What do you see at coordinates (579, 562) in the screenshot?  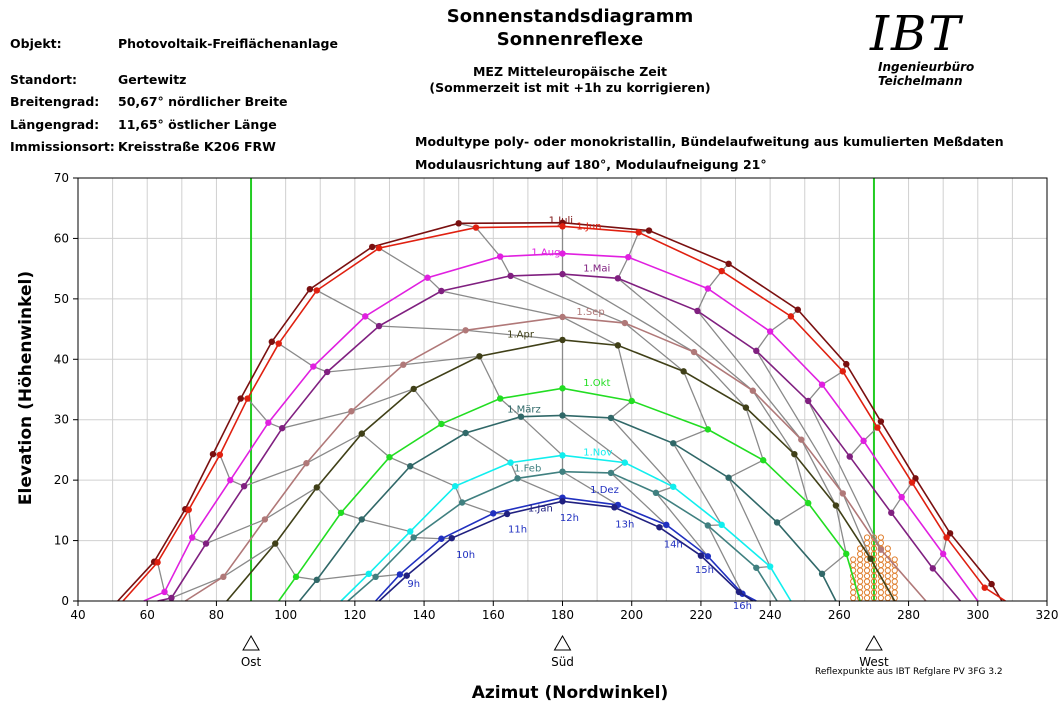 I see `hour-labels: 9h 10h 11h 12h 13h 14h 15h 16h` at bounding box center [579, 562].